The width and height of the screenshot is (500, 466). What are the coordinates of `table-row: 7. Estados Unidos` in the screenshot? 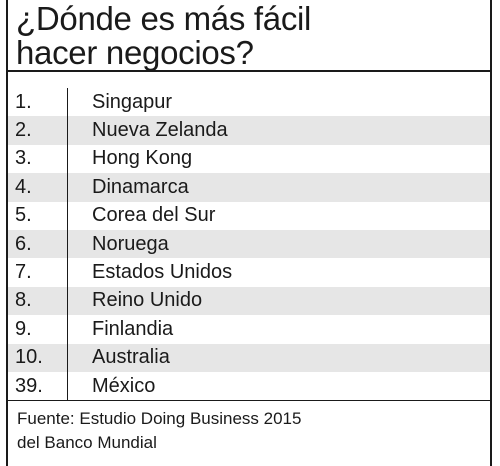 It's located at (249, 272).